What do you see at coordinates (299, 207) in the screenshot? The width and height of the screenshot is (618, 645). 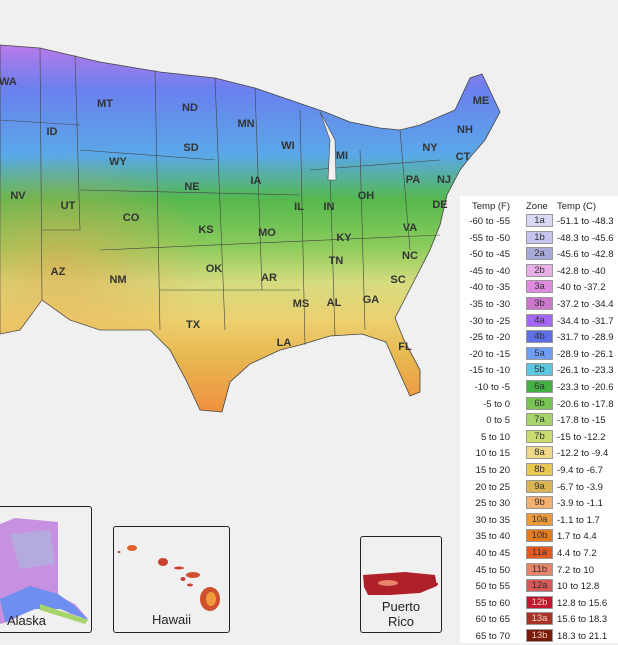 I see `state-label-il: IL` at bounding box center [299, 207].